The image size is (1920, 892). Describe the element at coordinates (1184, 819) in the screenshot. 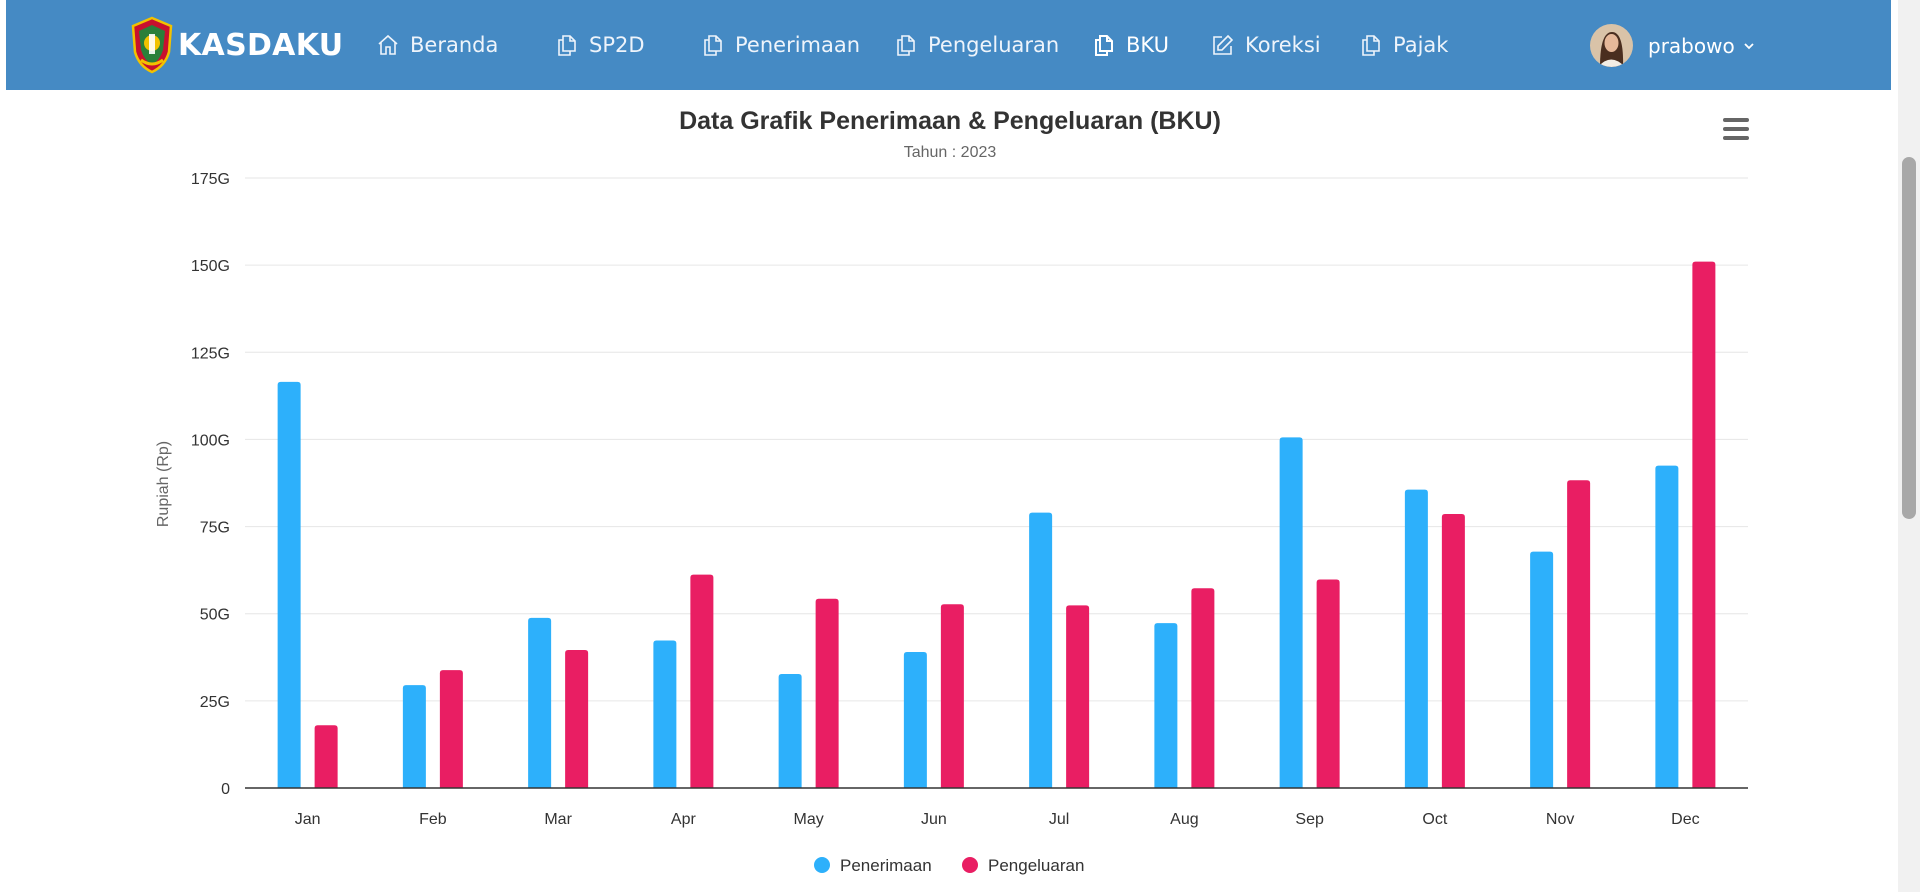

I see `x-tick-label: Aug` at that location.